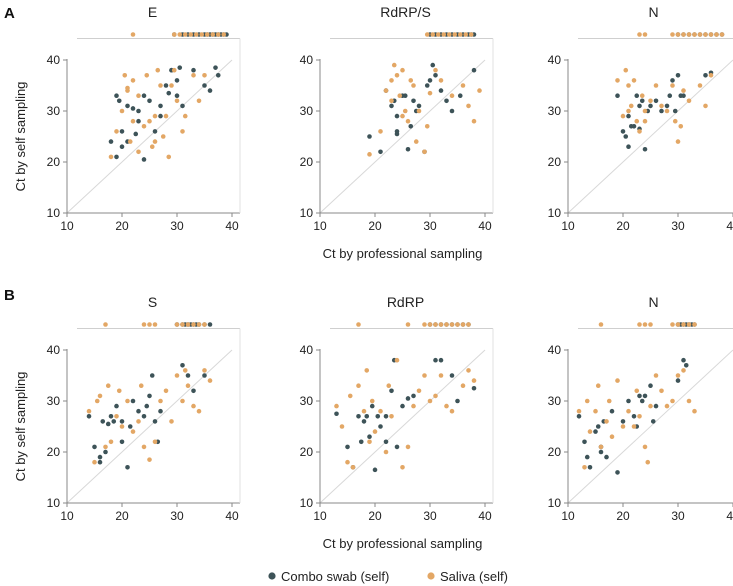  I want to click on panel-label-a: A, so click(9, 13).